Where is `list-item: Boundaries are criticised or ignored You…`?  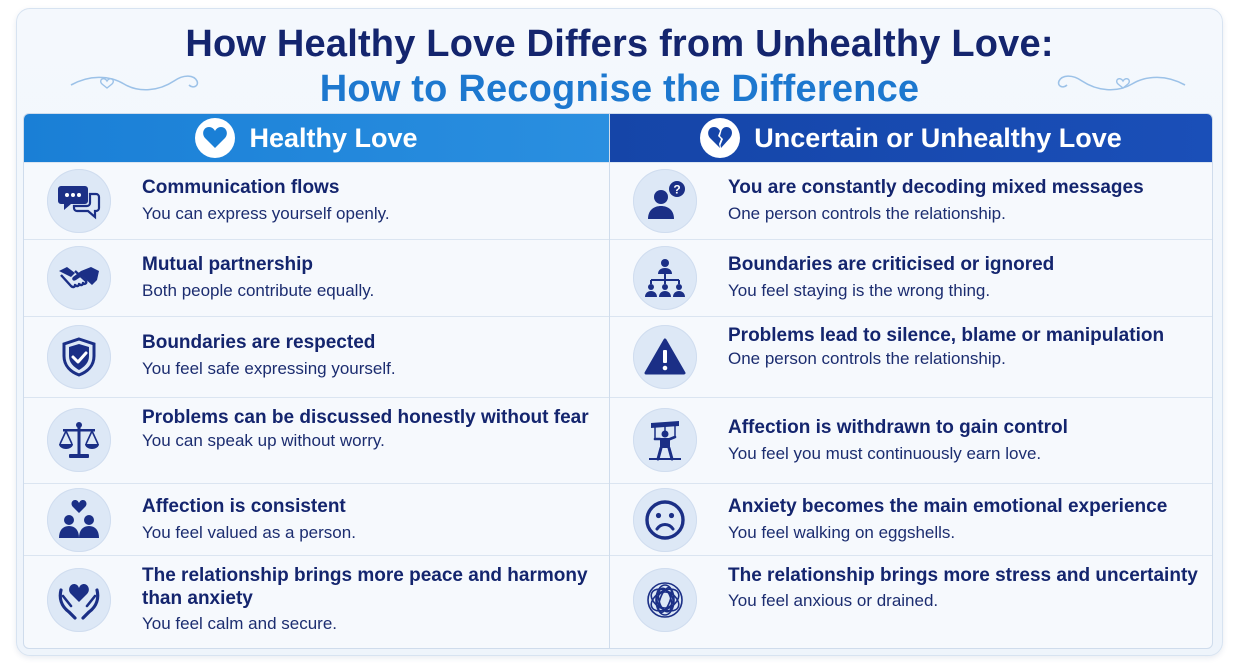 list-item: Boundaries are criticised or ignored You… is located at coordinates (911, 277).